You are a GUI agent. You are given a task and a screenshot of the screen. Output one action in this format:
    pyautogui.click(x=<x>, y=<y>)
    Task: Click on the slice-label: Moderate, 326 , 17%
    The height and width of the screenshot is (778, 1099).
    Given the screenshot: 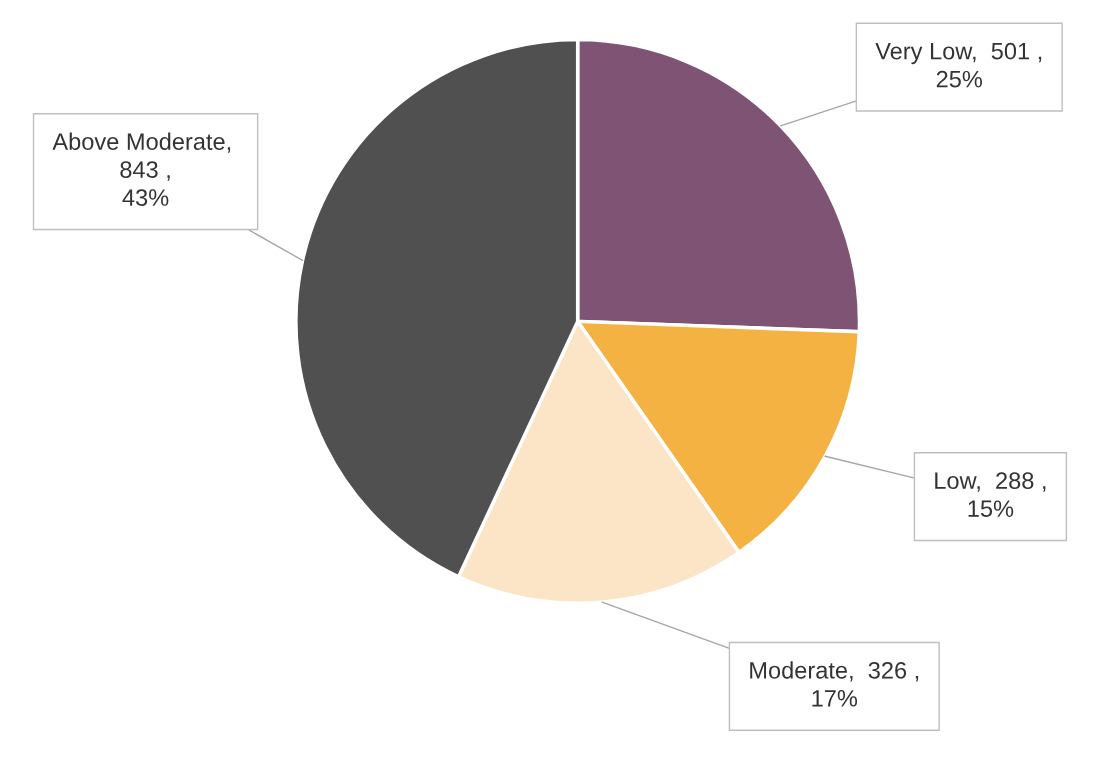 What is the action you would take?
    pyautogui.click(x=834, y=684)
    